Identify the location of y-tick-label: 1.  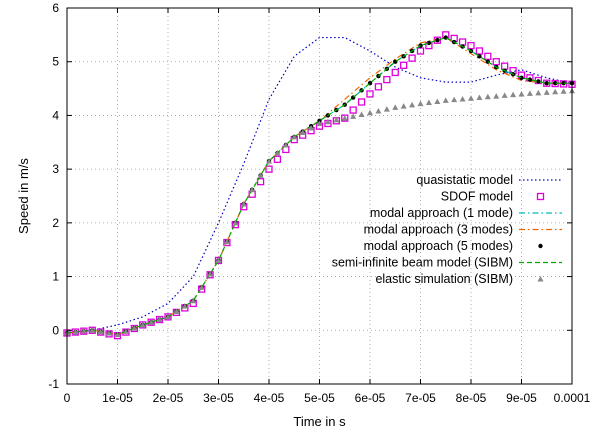
(55, 277).